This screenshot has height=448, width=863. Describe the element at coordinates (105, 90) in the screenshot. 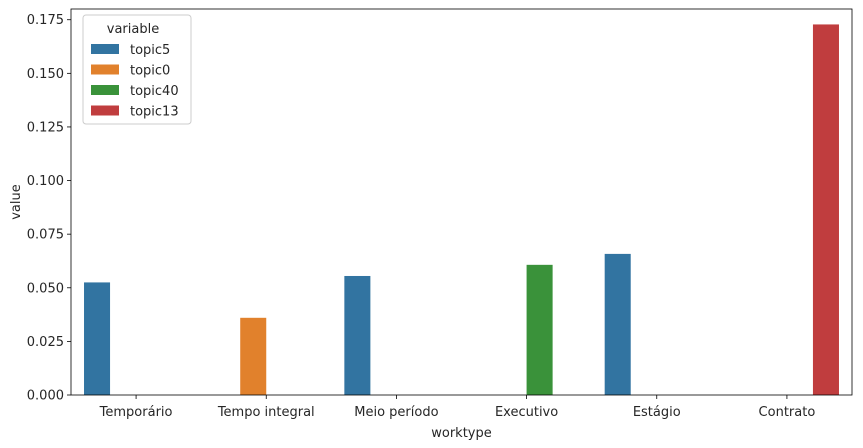

I see `legend-swatch-topic40` at that location.